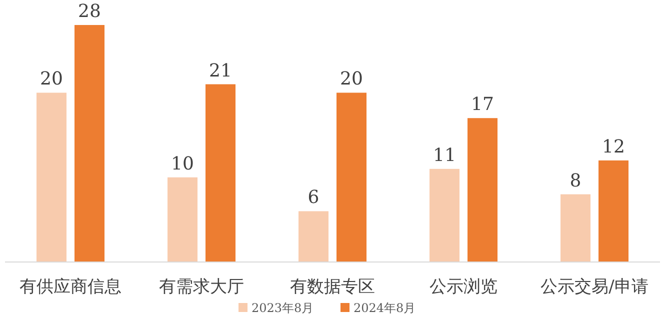 The height and width of the screenshot is (324, 667). What do you see at coordinates (201, 287) in the screenshot?
I see `x-tick-label: 有需求大厅` at bounding box center [201, 287].